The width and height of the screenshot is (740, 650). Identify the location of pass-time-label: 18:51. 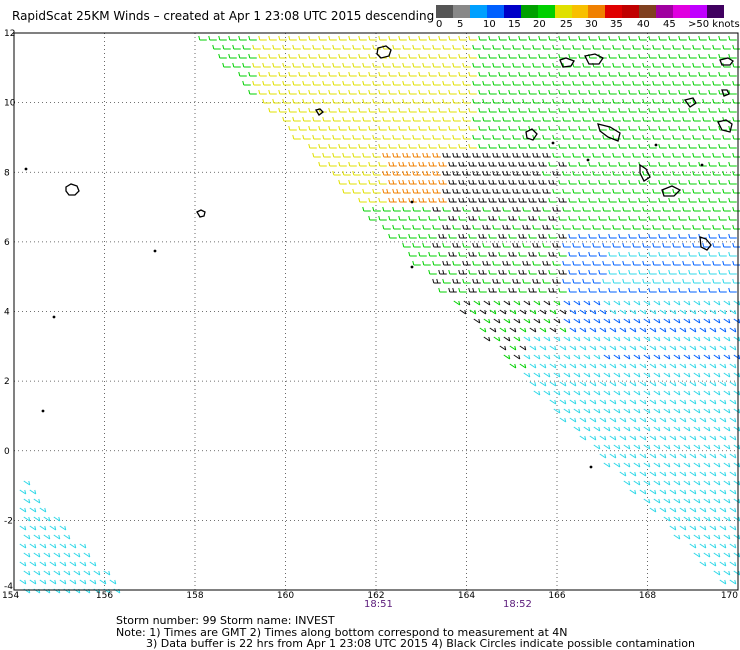
(378, 604).